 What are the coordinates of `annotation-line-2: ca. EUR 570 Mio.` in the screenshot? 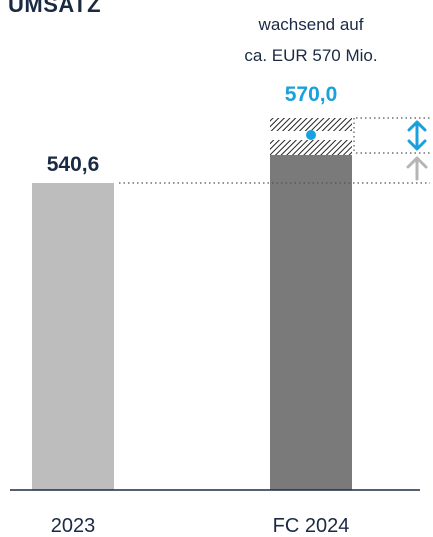 It's located at (310, 55).